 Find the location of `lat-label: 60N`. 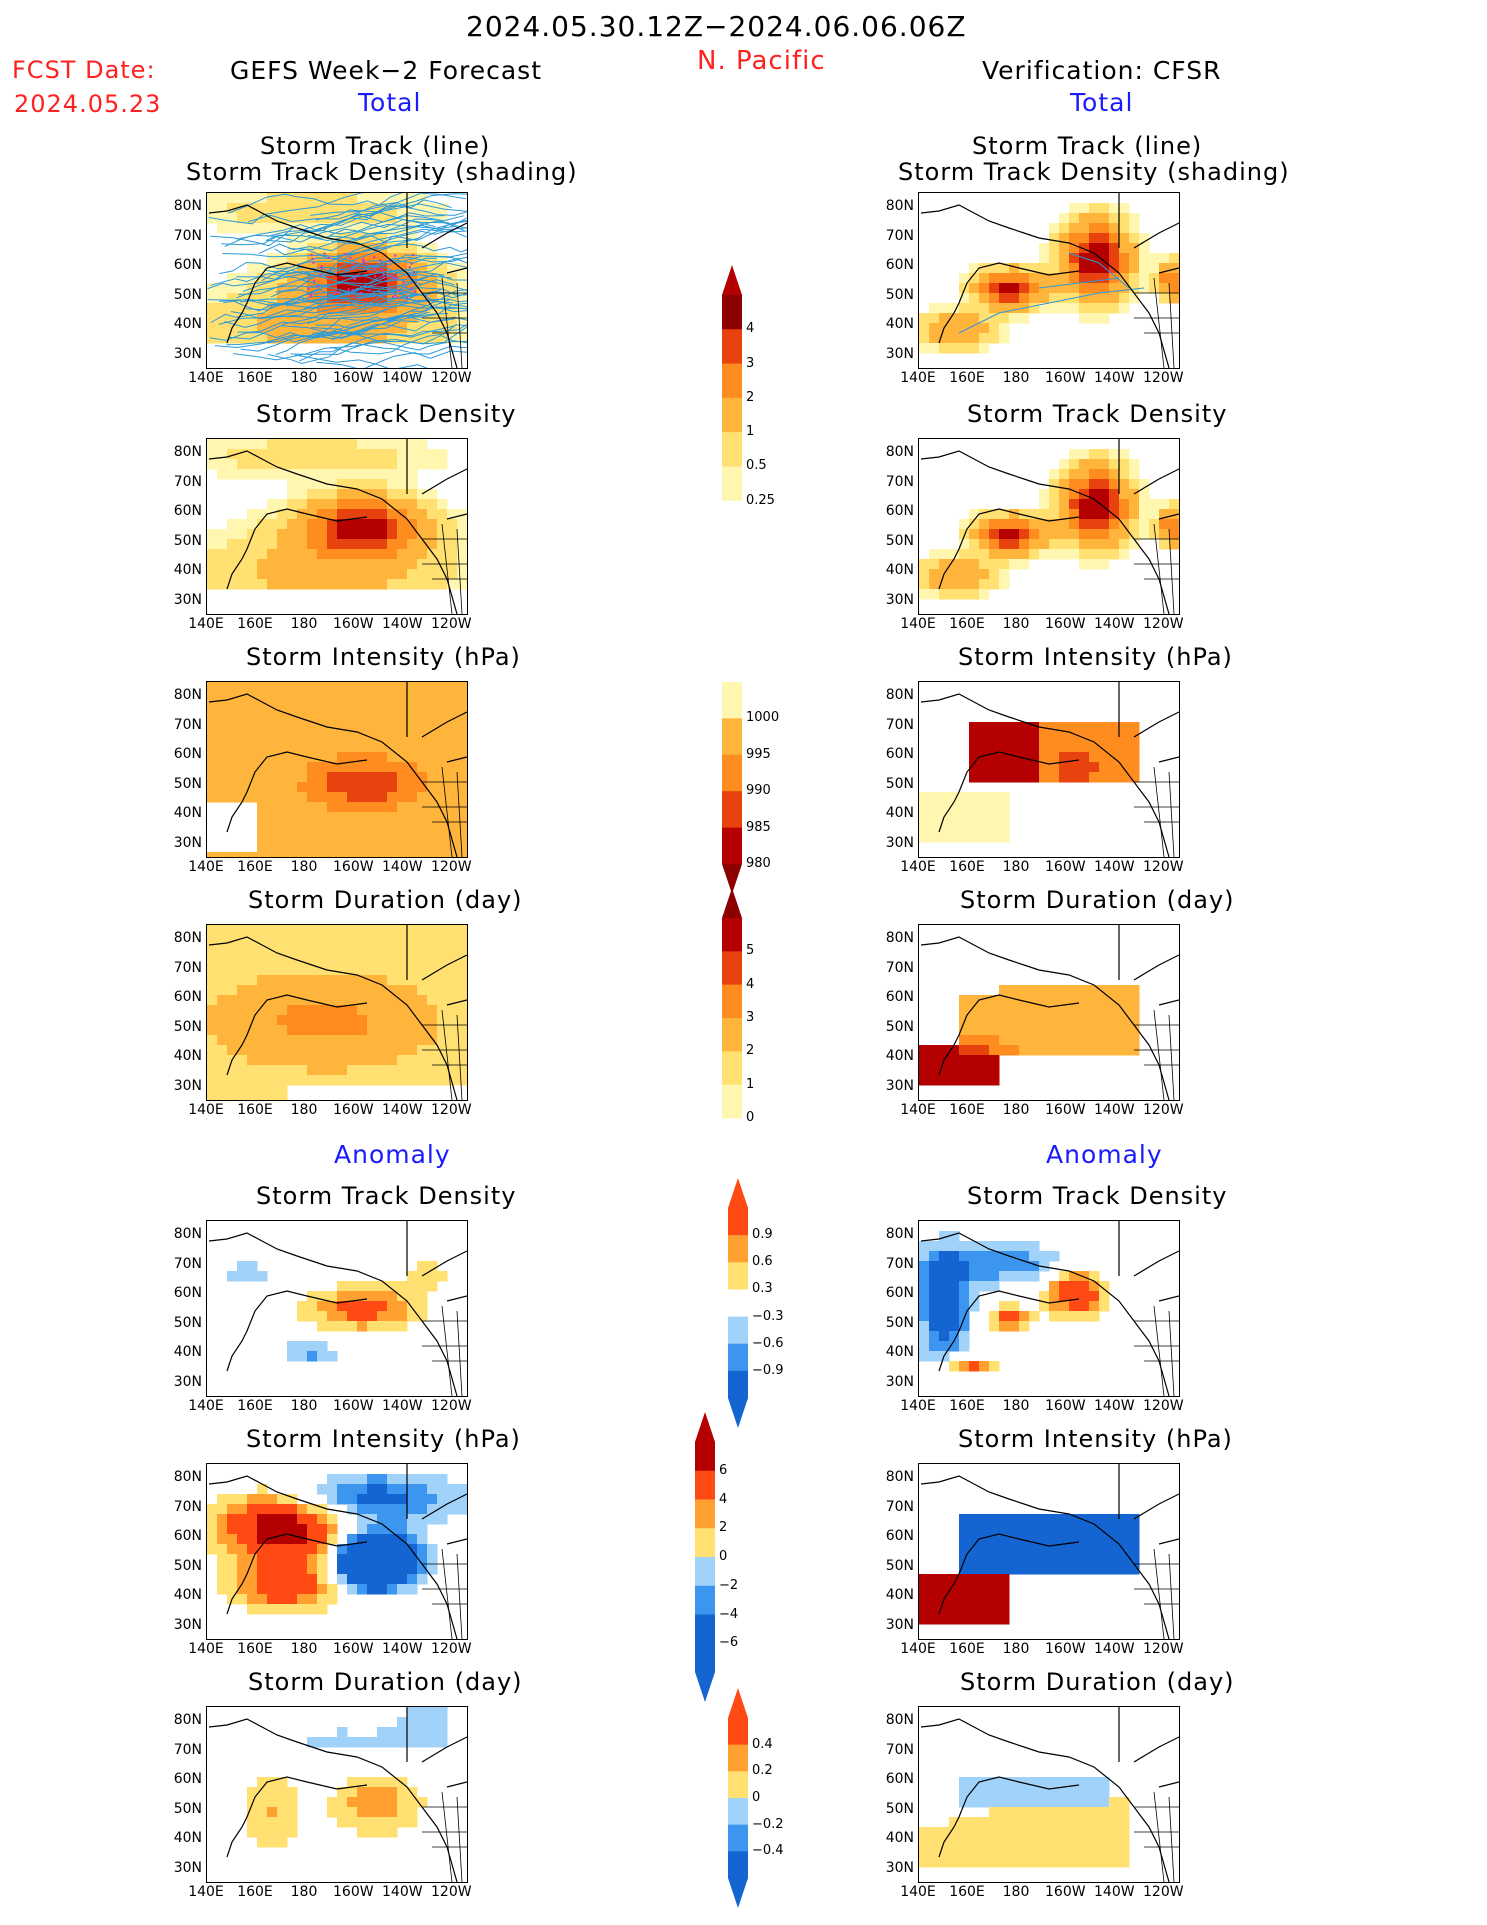

lat-label: 60N is located at coordinates (187, 511).